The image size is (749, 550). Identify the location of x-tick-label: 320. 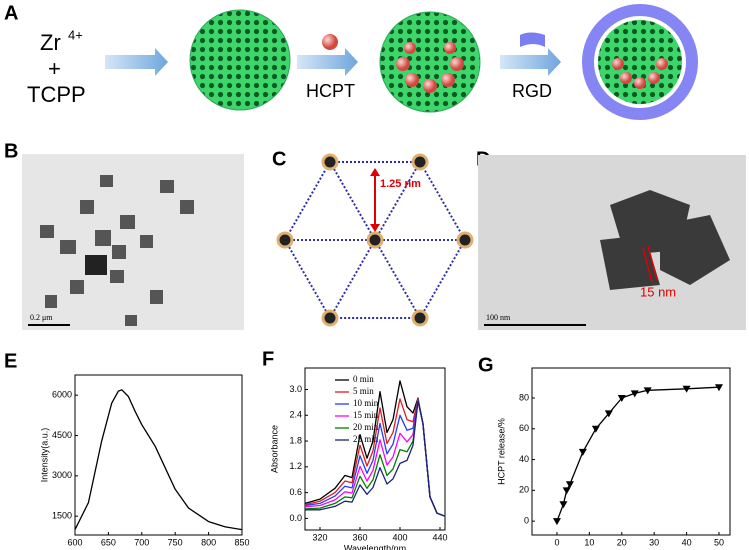
(319, 537).